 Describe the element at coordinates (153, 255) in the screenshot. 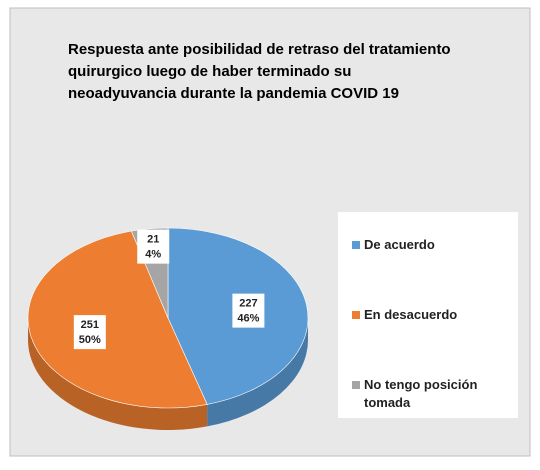

I see `data-label: 4%` at that location.